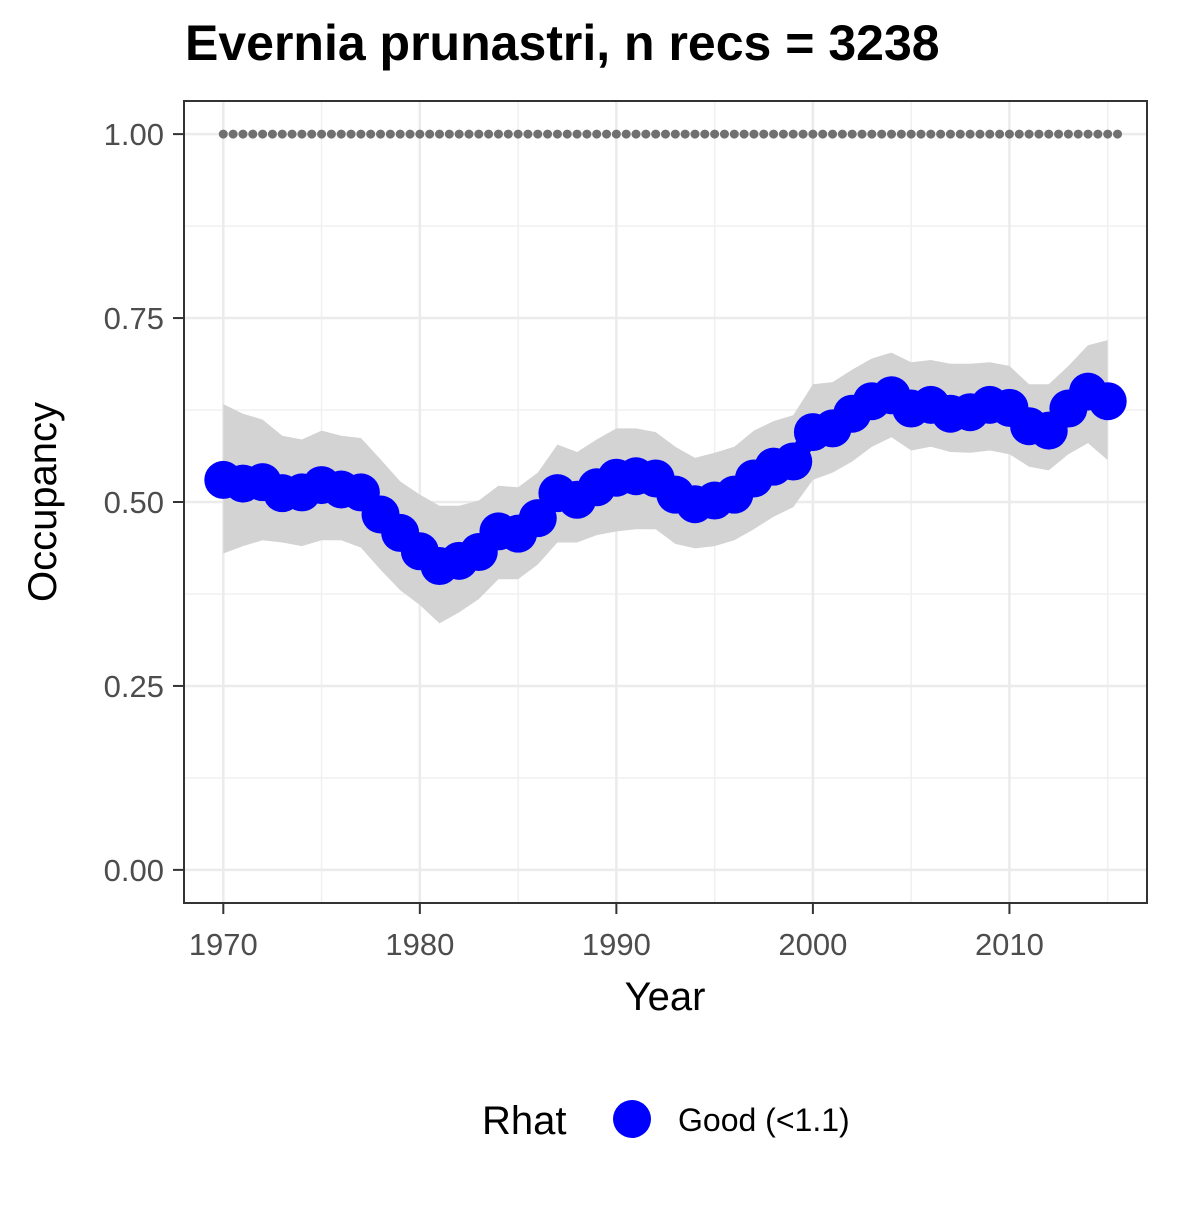 This screenshot has width=1200, height=1205. Describe the element at coordinates (134, 870) in the screenshot. I see `y-tick-label: 0.00` at that location.